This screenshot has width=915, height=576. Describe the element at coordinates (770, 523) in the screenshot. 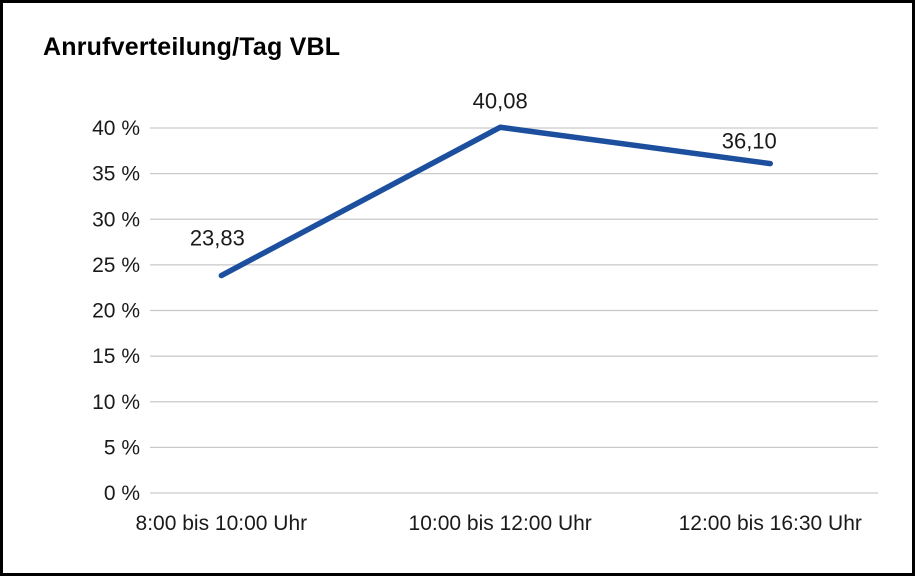

I see `x-category-label: 12:00 bis 16:30 Uhr` at that location.